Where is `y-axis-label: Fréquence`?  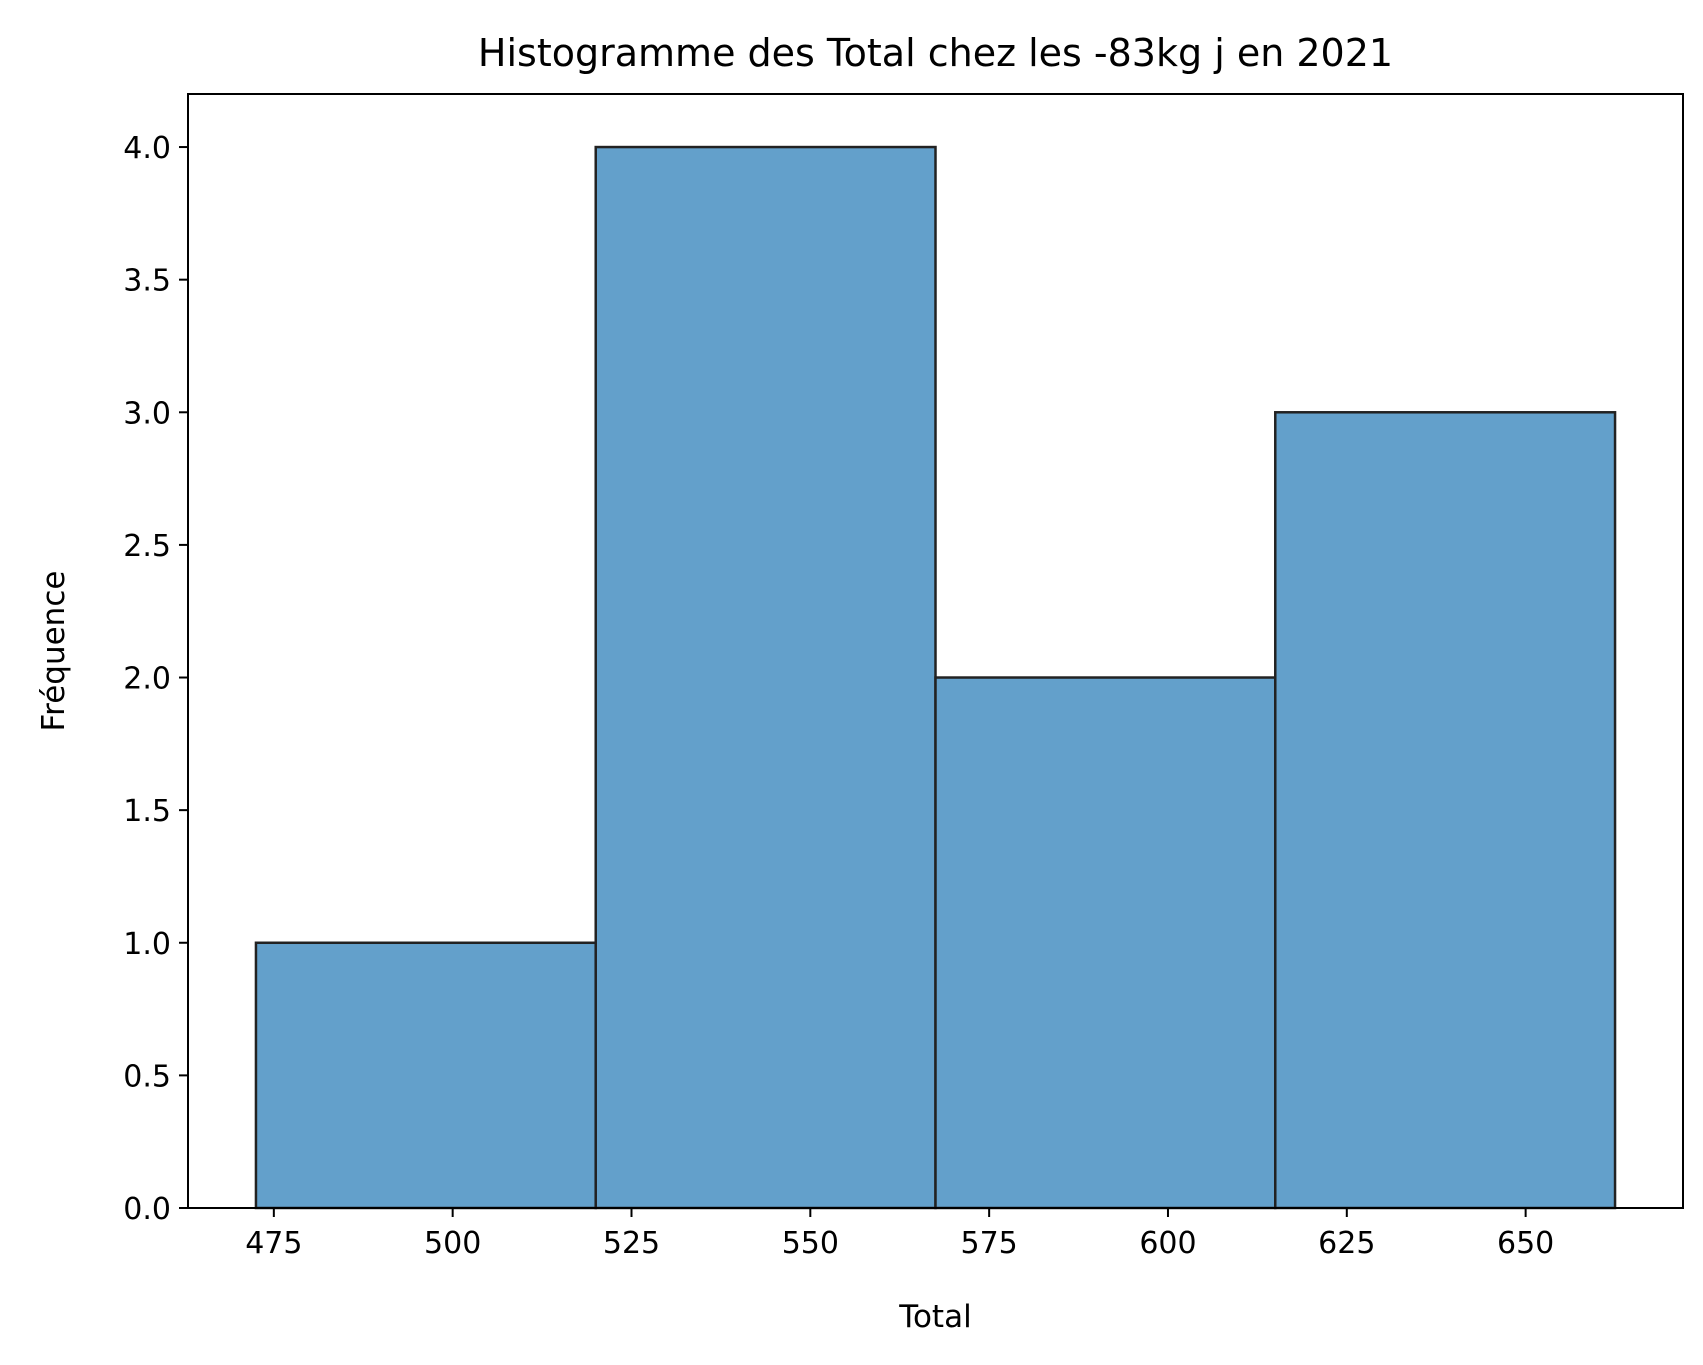
y-axis-label: Fréquence is located at coordinates (54, 651).